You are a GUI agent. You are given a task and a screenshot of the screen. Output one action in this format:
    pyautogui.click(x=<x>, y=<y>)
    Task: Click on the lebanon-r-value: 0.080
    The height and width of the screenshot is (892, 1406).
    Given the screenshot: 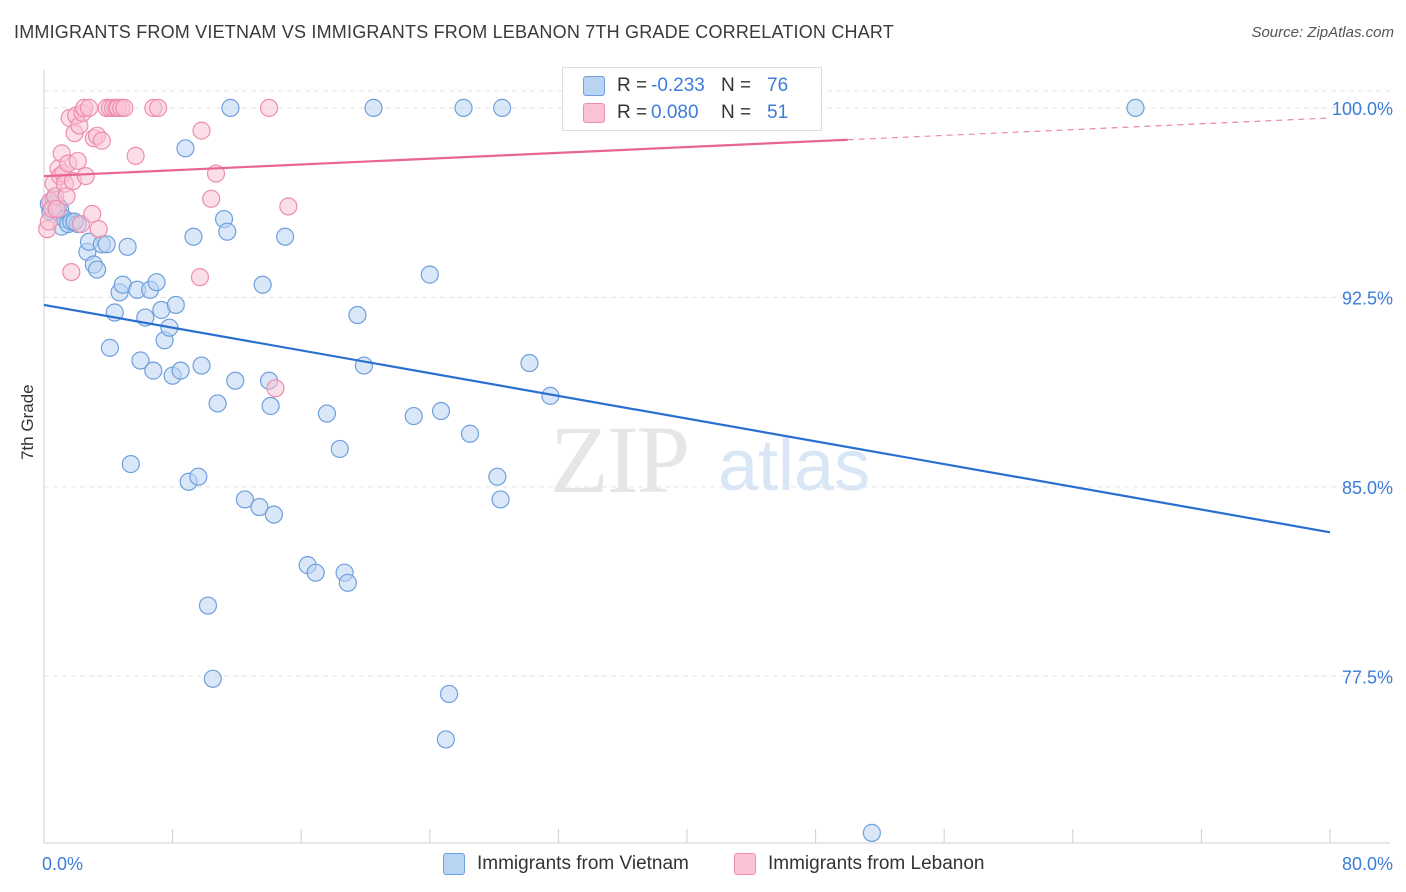 What is the action you would take?
    pyautogui.click(x=675, y=112)
    